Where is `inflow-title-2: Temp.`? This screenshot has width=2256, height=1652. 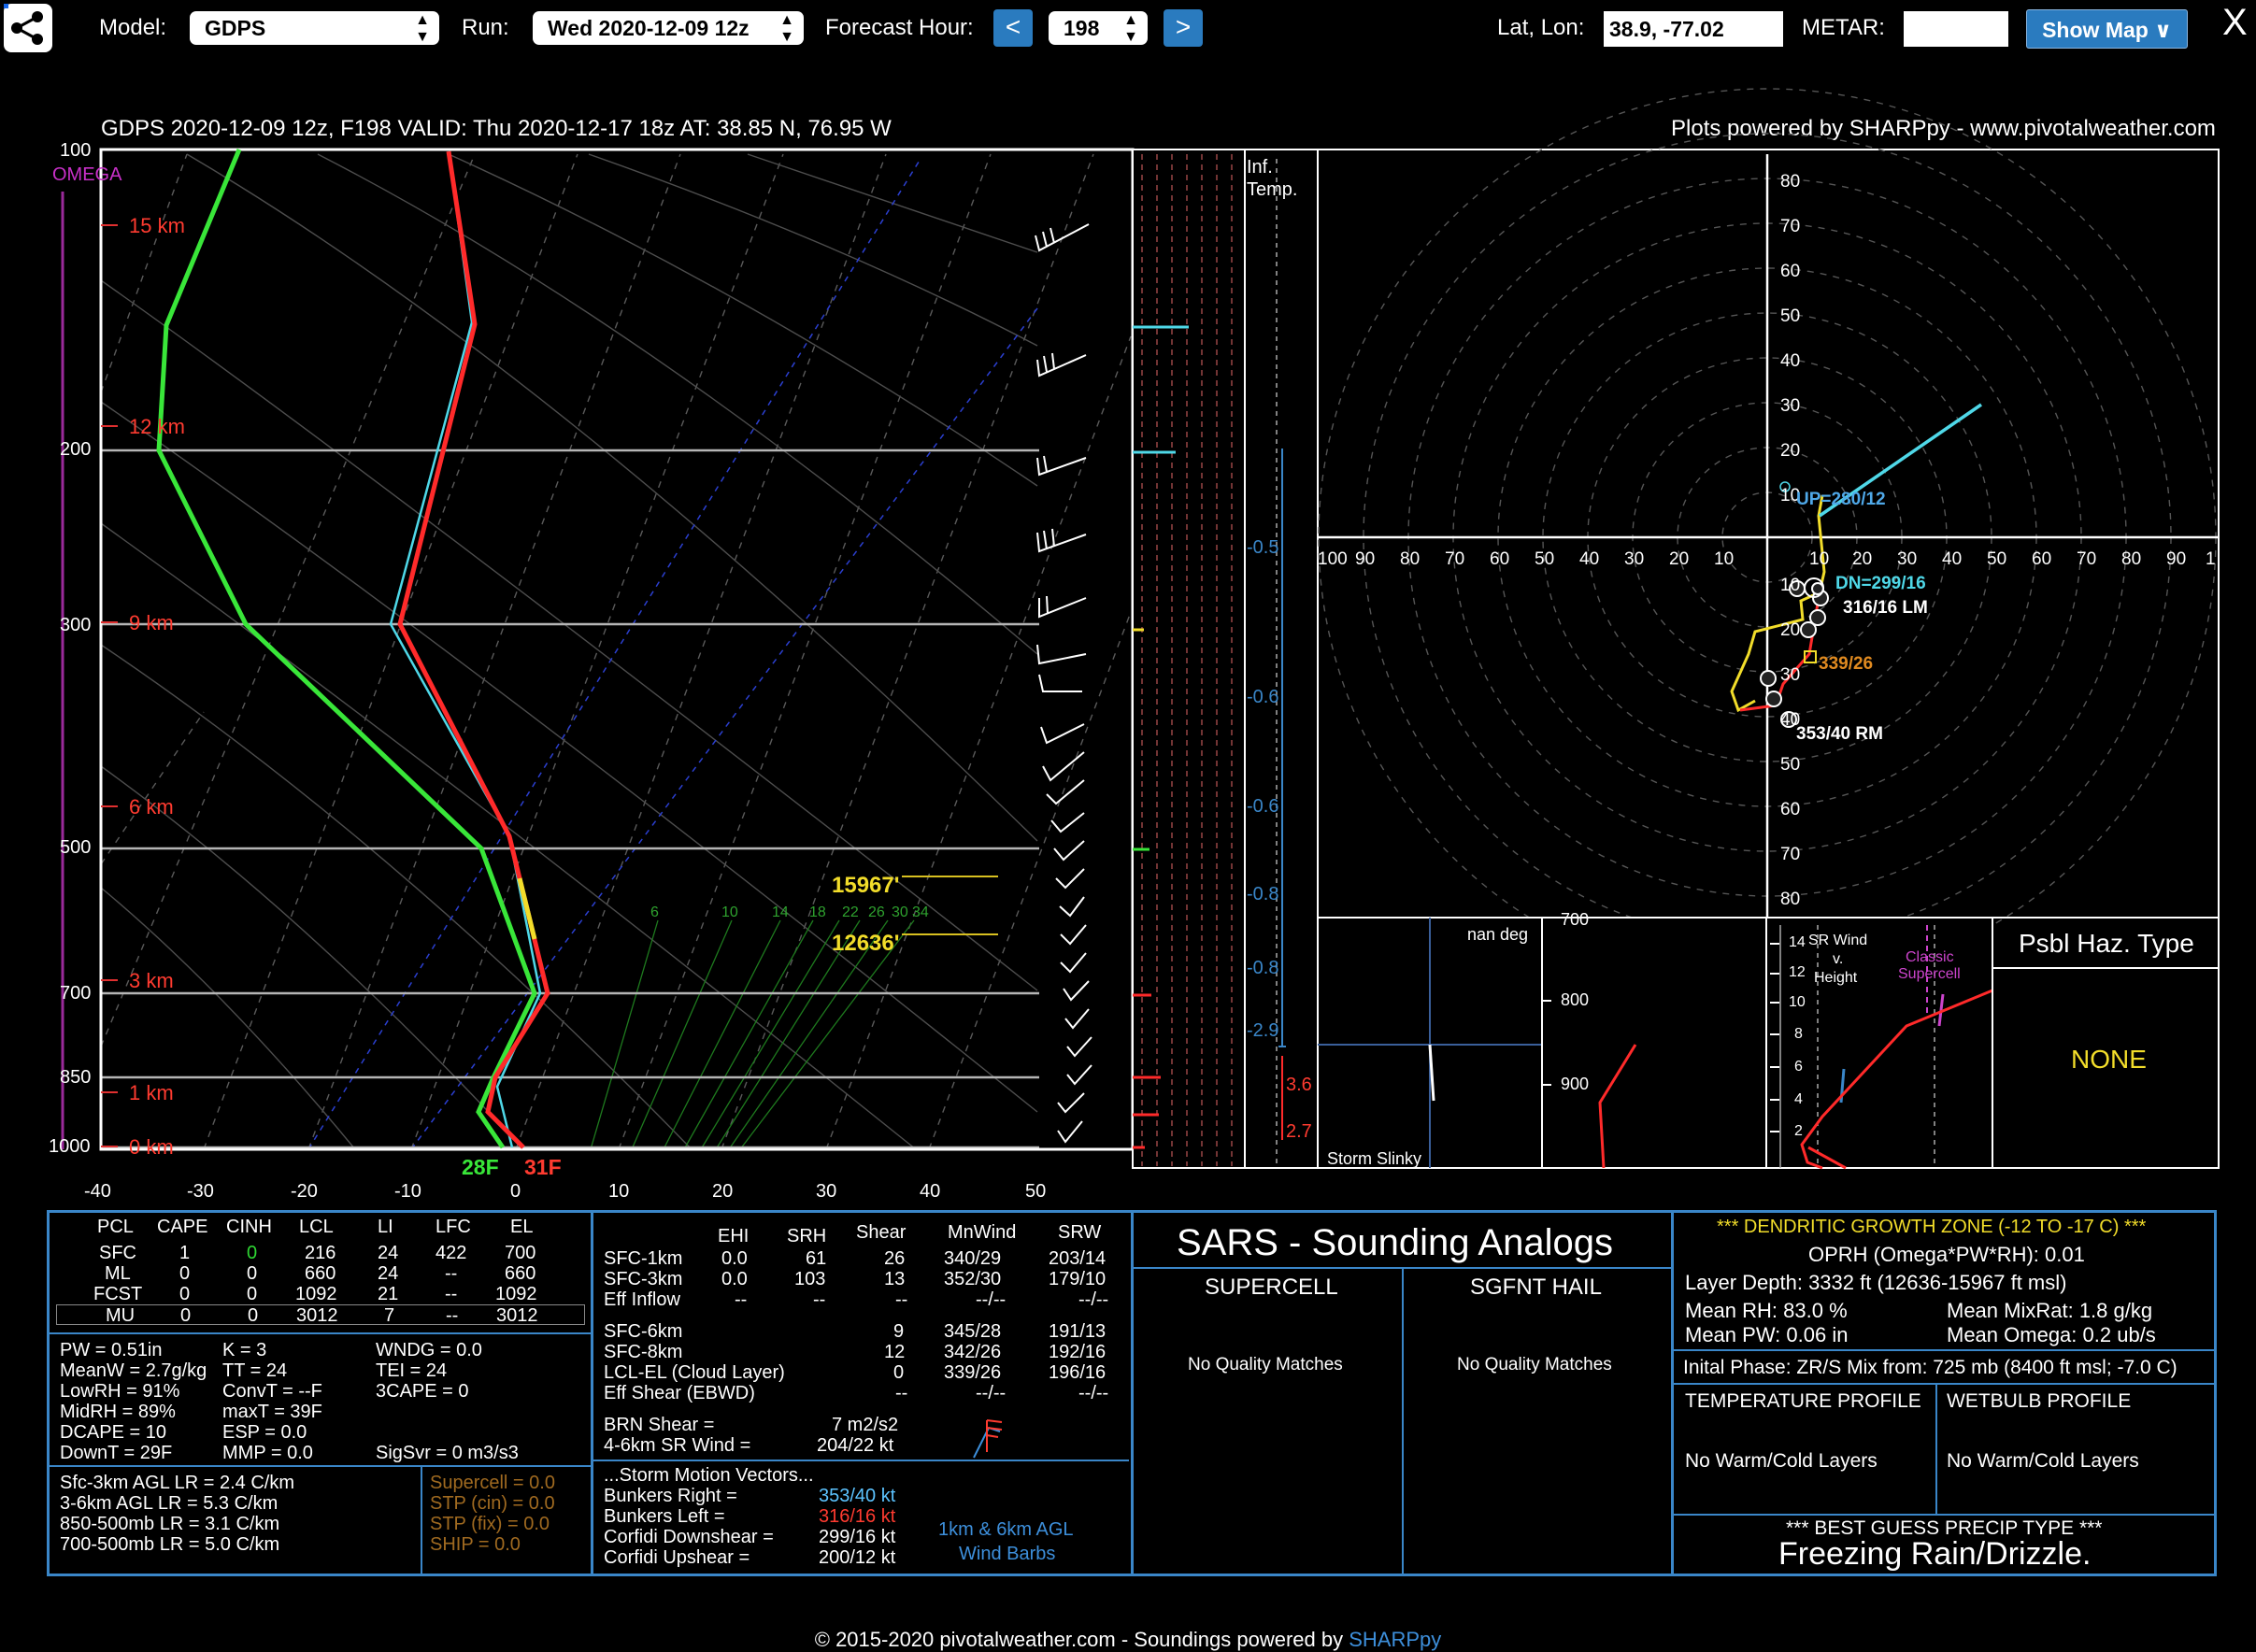
inflow-title-2: Temp. is located at coordinates (1272, 190).